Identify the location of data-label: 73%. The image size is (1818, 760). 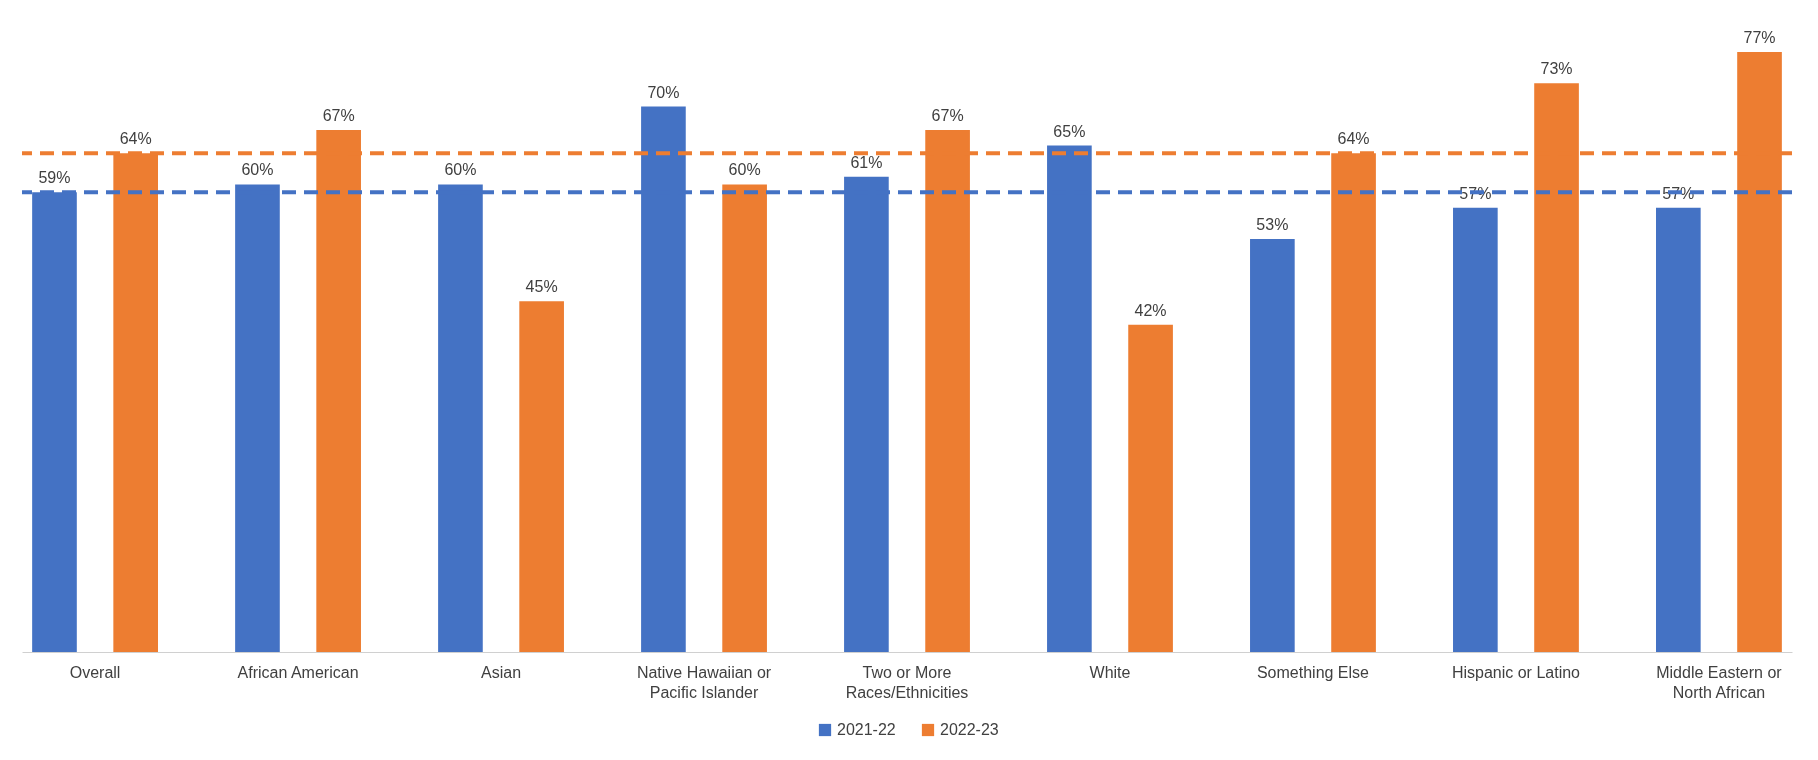
(1556, 69).